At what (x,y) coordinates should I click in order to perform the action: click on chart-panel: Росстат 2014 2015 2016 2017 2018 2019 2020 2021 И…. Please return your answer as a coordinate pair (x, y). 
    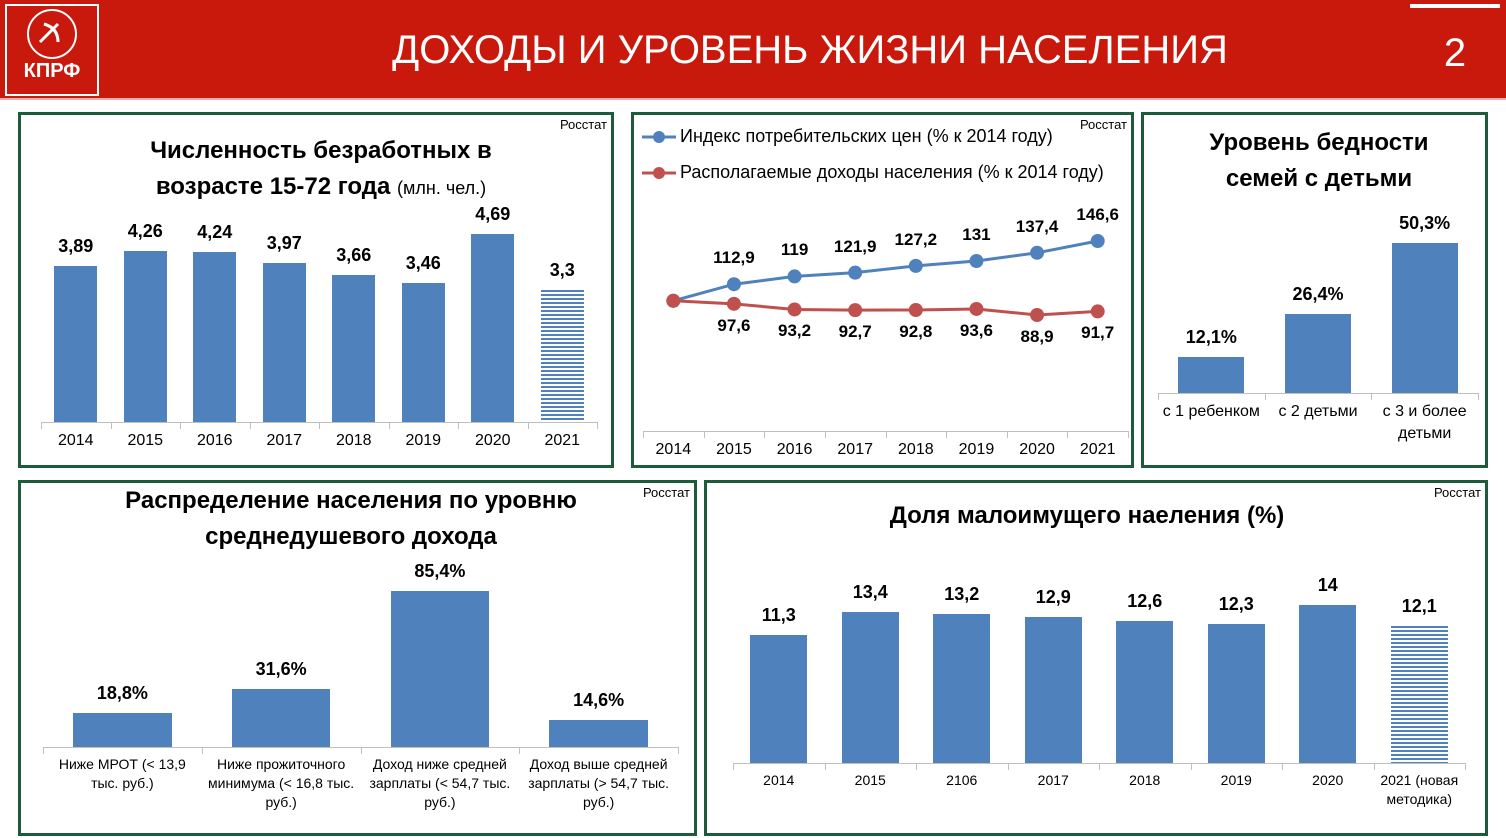
    Looking at the image, I should click on (882, 290).